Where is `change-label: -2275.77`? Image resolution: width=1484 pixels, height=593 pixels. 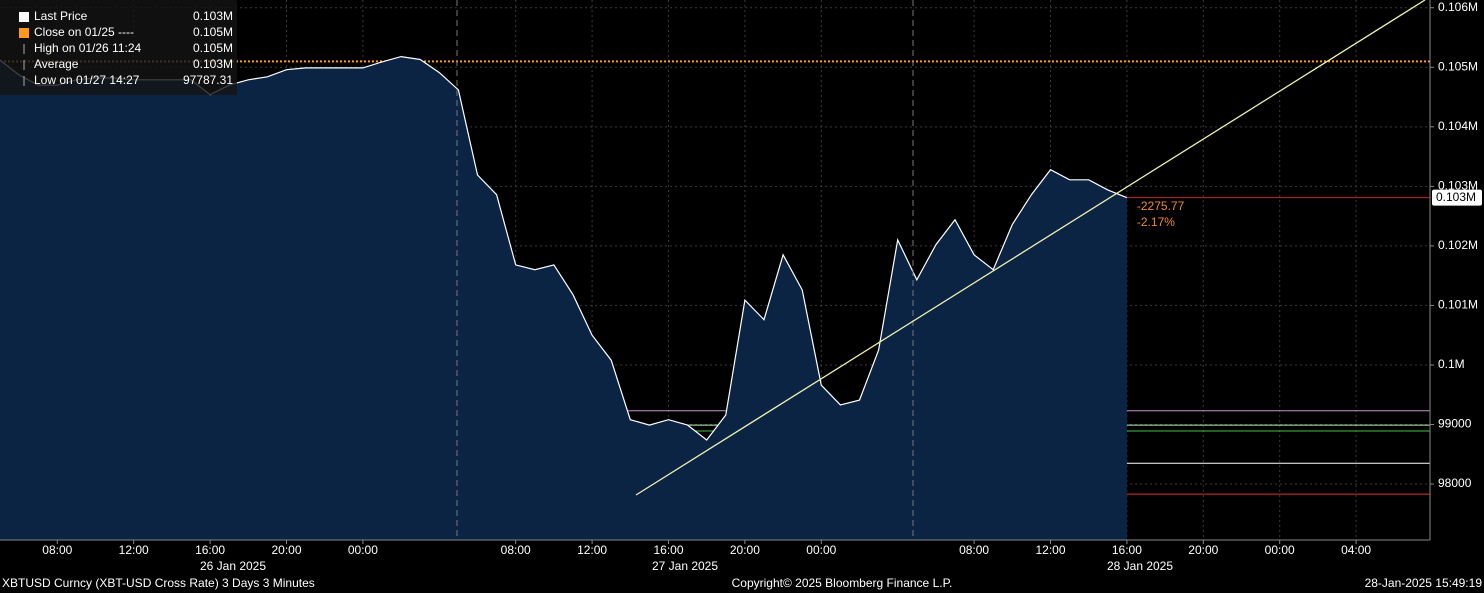 change-label: -2275.77 is located at coordinates (1161, 206).